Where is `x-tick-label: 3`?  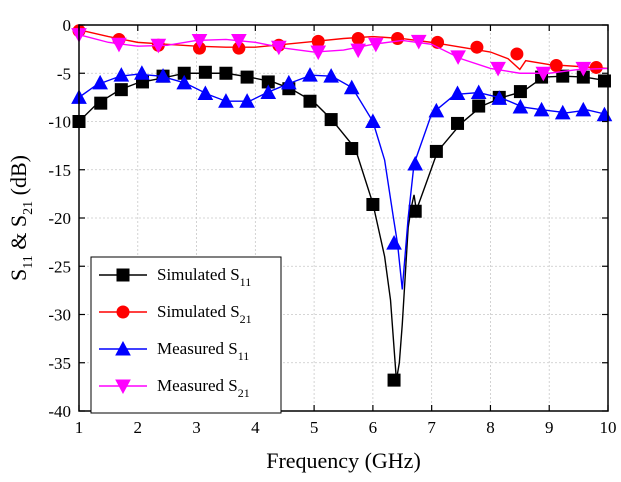 x-tick-label: 3 is located at coordinates (196, 427).